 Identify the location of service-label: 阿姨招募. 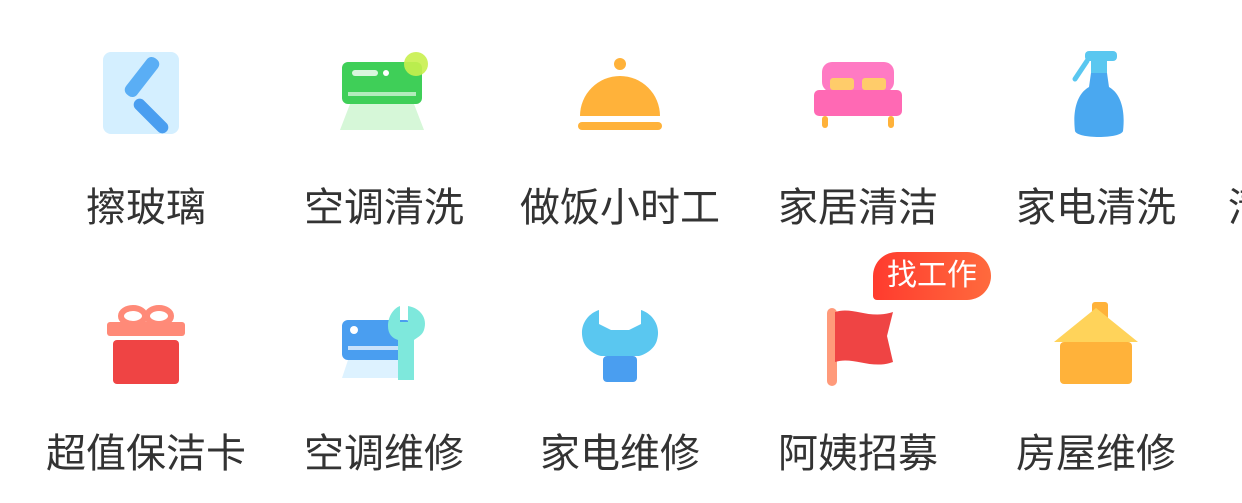
(858, 454).